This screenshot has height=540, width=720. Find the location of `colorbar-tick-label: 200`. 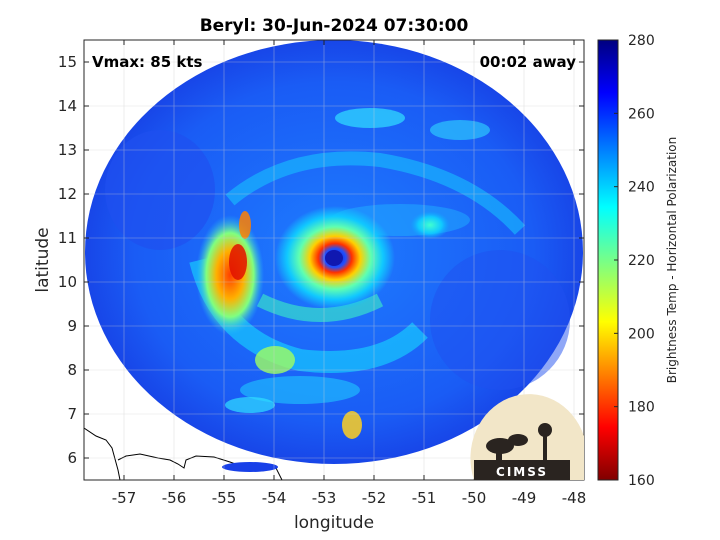

colorbar-tick-label: 200 is located at coordinates (641, 334).